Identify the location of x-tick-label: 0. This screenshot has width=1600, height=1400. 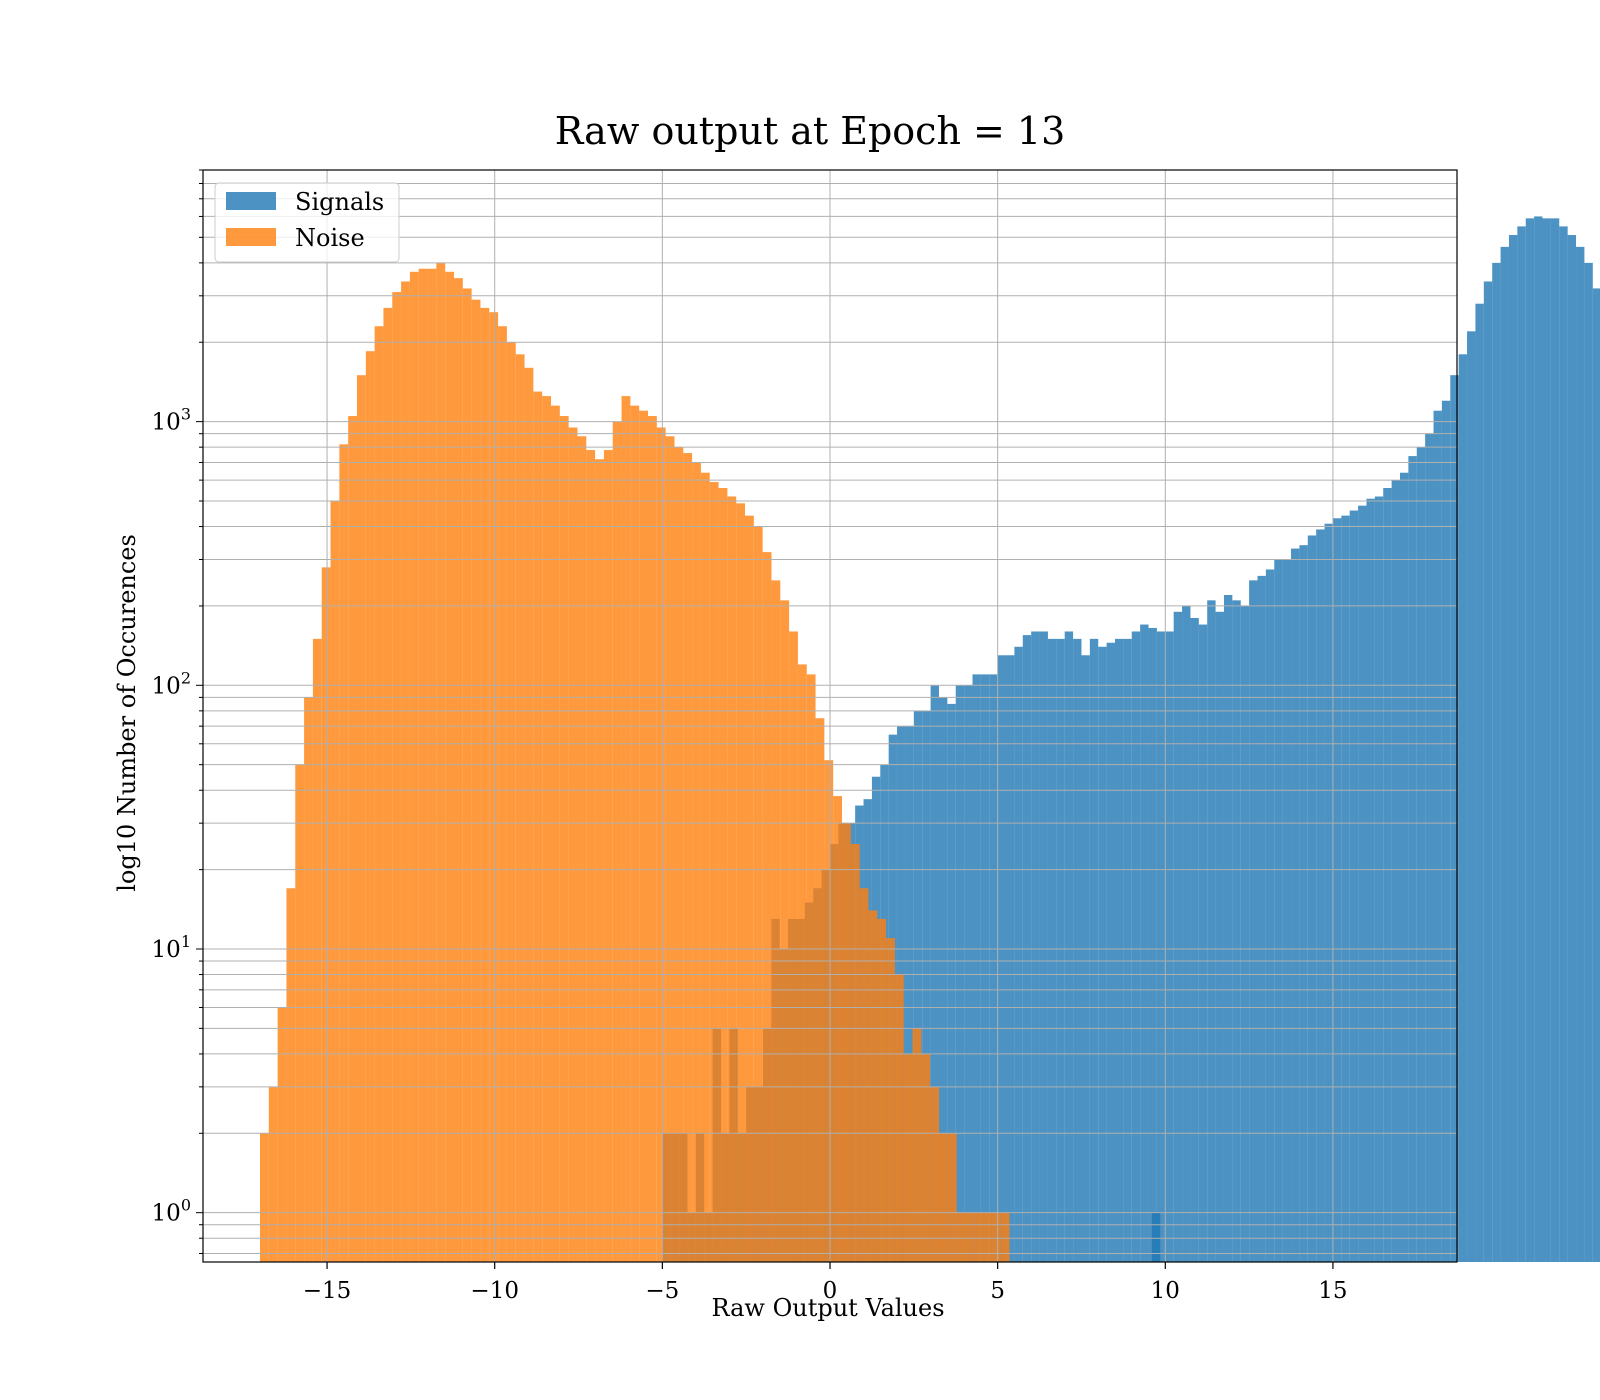
(830, 1291).